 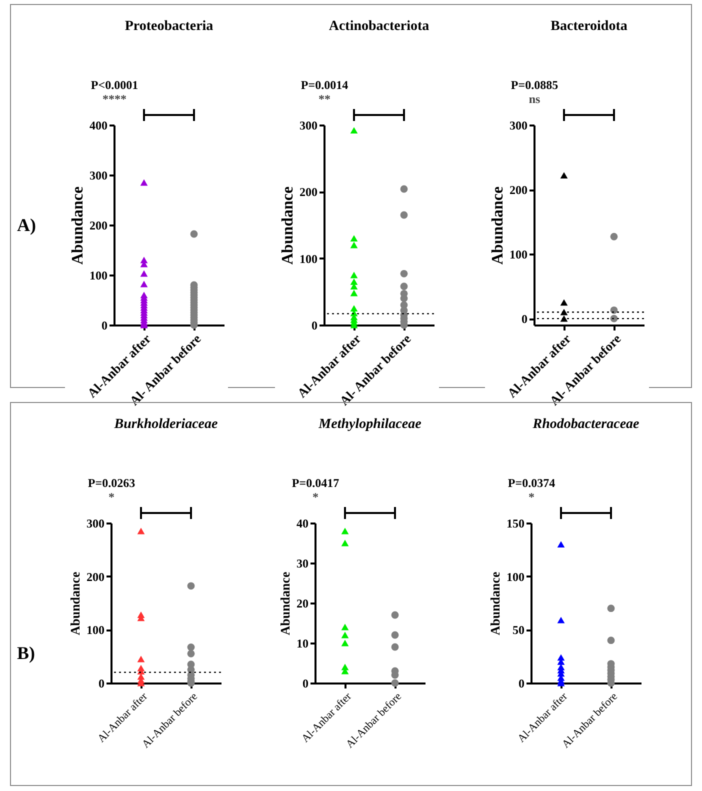 What do you see at coordinates (26, 225) in the screenshot?
I see `text: A)` at bounding box center [26, 225].